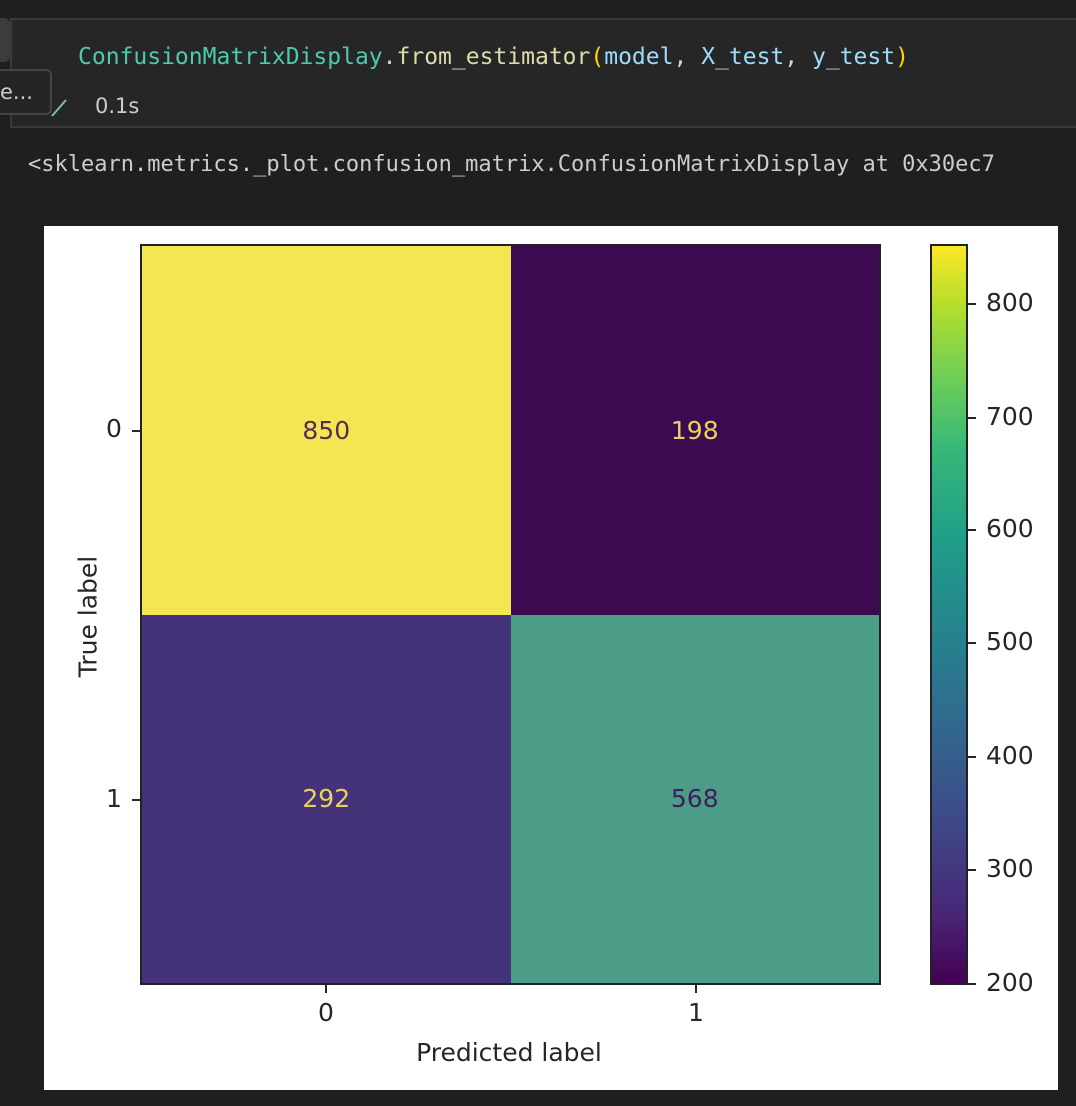 Image resolution: width=1076 pixels, height=1106 pixels. Describe the element at coordinates (1010, 755) in the screenshot. I see `colorbar-label-400: 400` at that location.